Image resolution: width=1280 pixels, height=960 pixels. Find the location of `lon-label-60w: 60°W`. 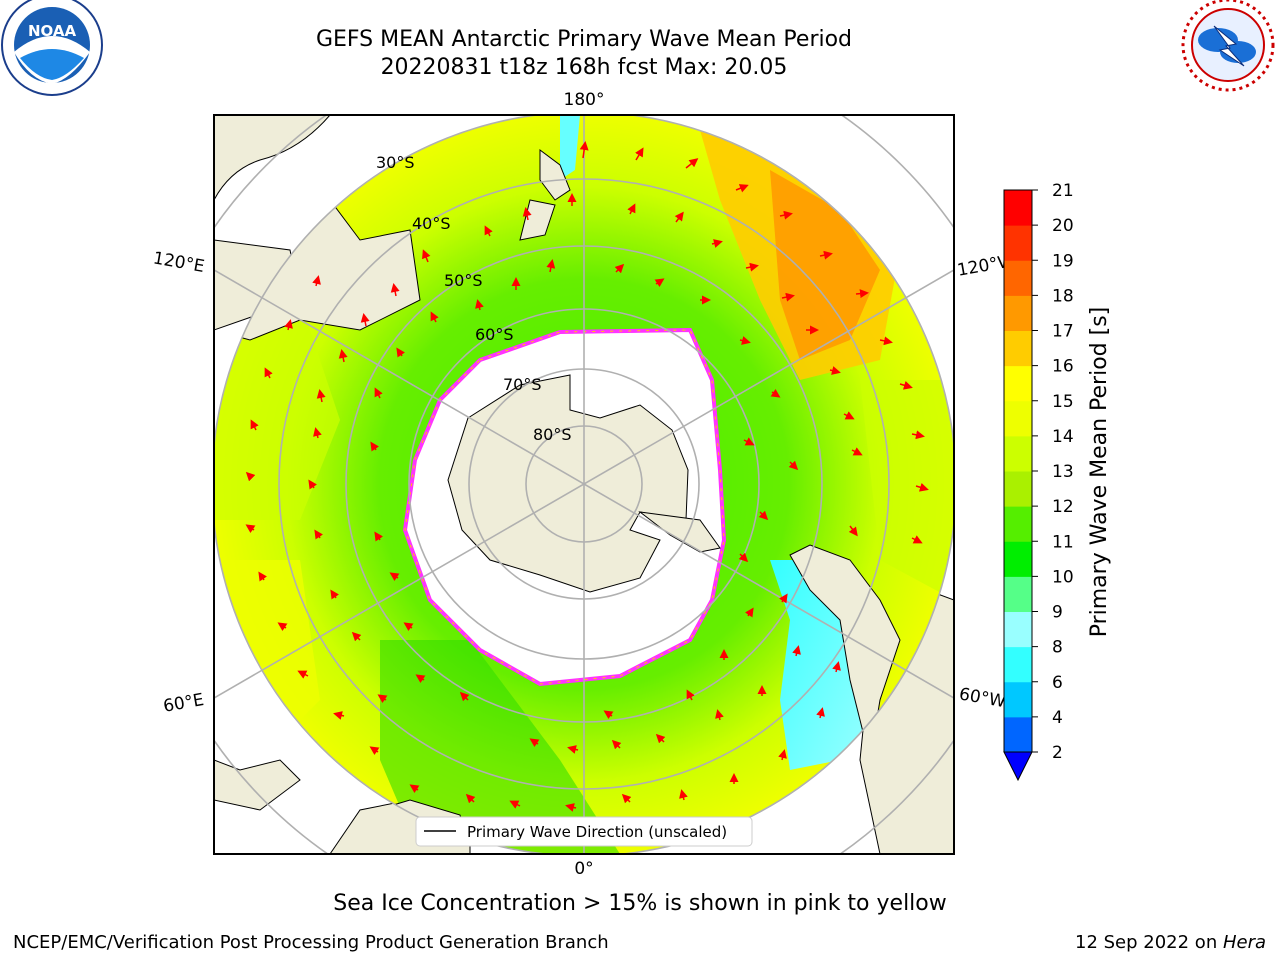

lon-label-60w: 60°W is located at coordinates (982, 698).